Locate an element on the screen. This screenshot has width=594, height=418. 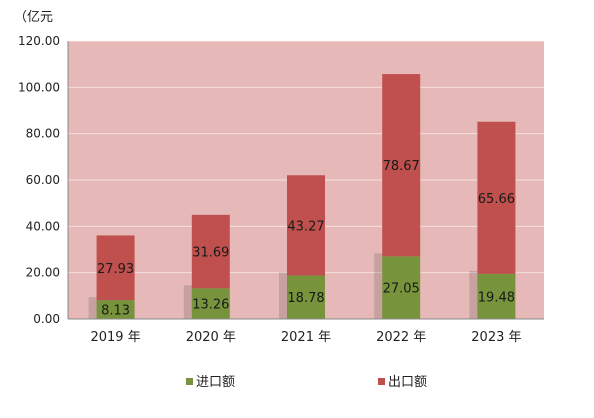
unit-label: （亿元 is located at coordinates (34, 17).